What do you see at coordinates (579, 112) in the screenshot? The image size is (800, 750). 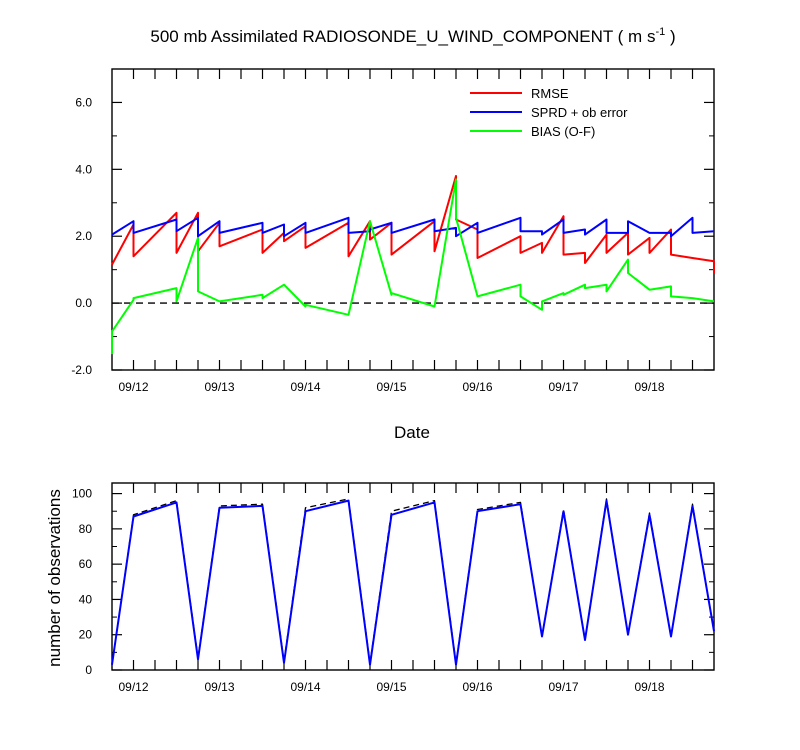 I see `legend-label: SPRD + ob error` at bounding box center [579, 112].